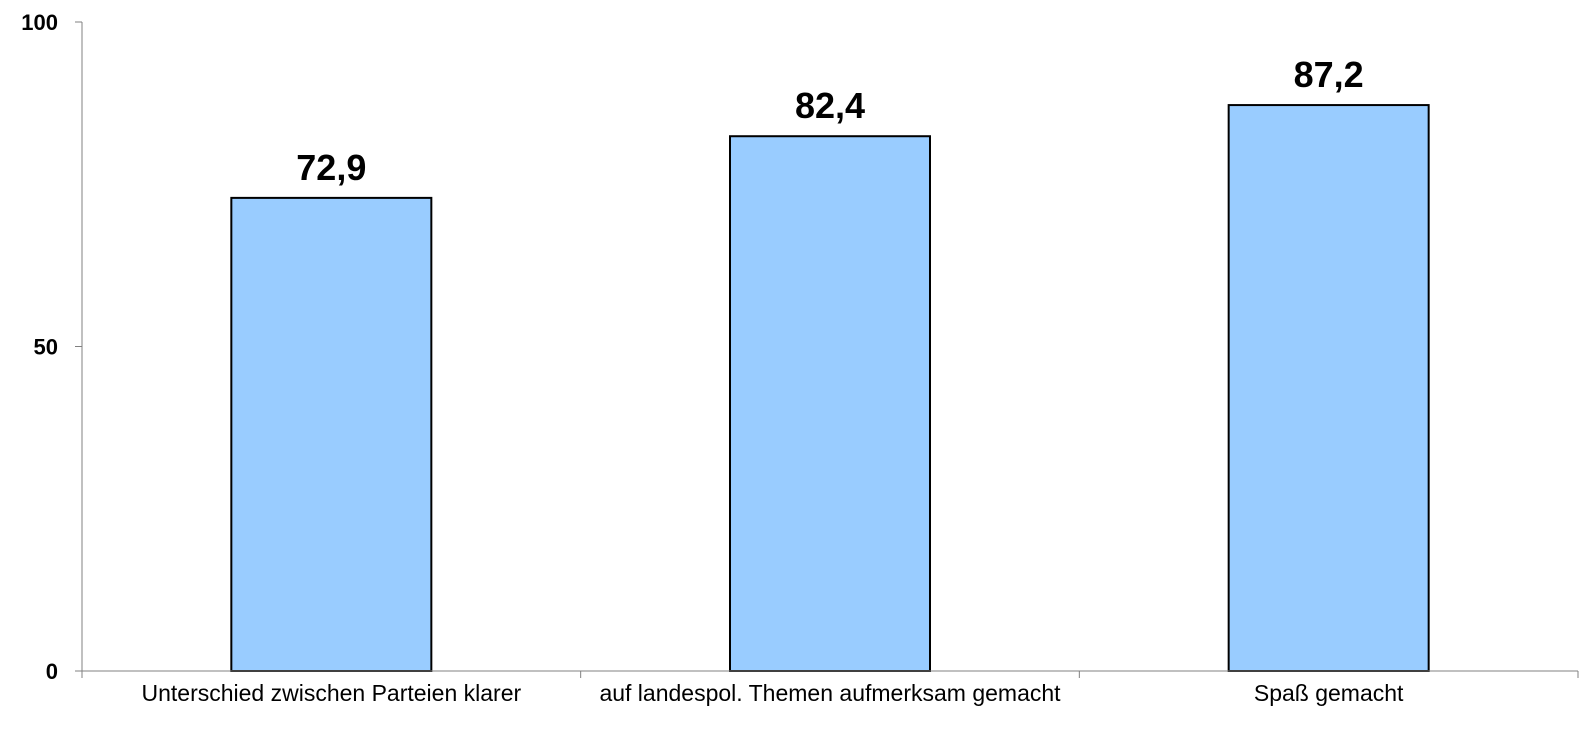  Describe the element at coordinates (39, 22) in the screenshot. I see `y-tick-label: 100` at that location.